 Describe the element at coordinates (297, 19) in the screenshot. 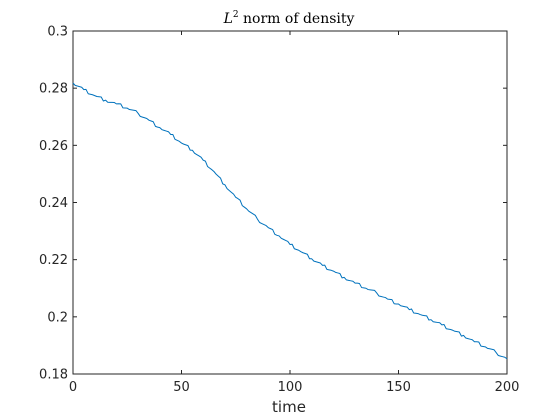

I see `chart-title-text: norm of density` at that location.